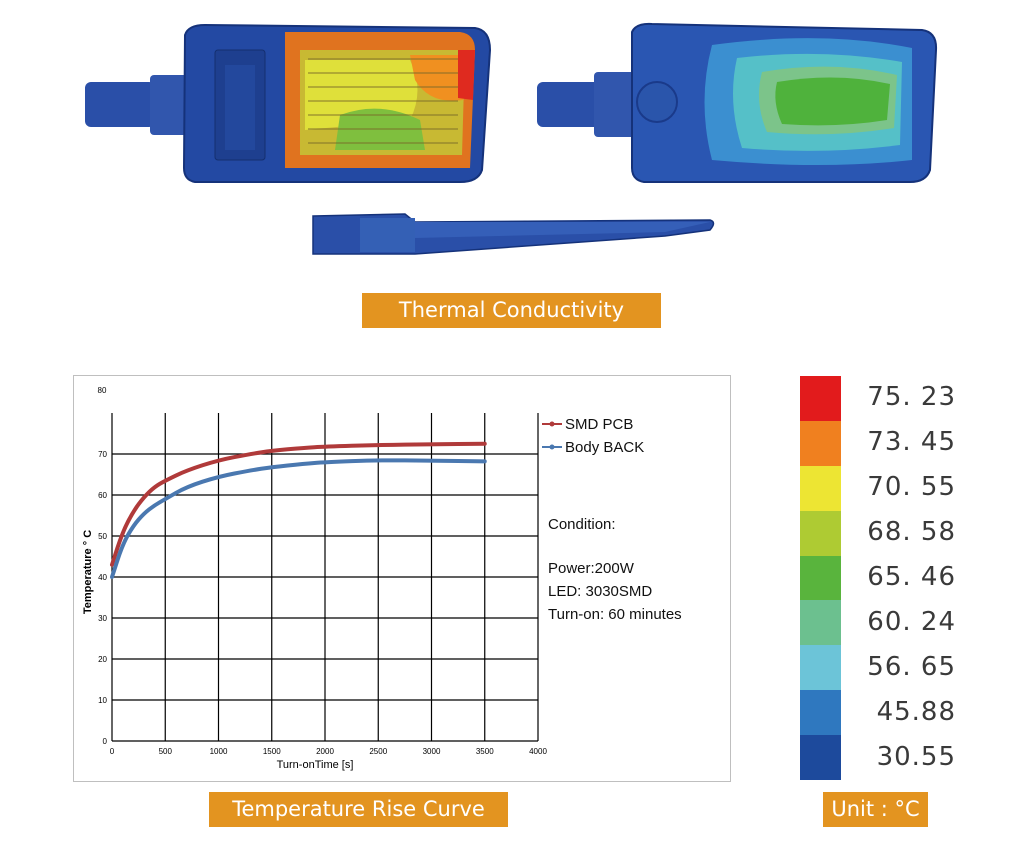 This screenshot has width=1024, height=850. What do you see at coordinates (911, 397) in the screenshot?
I see `color-scale-label: 75. 23` at bounding box center [911, 397].